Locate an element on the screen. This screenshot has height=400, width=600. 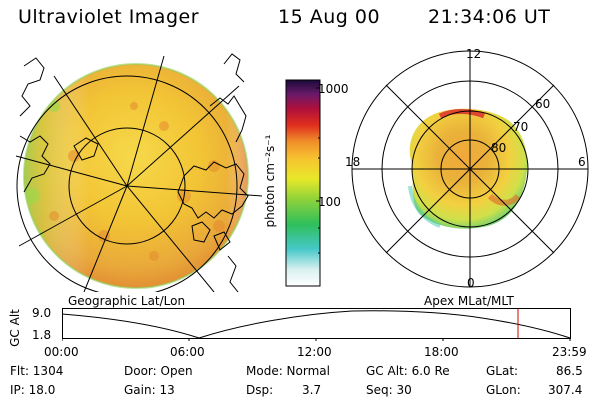
mlat-label-60: 60 is located at coordinates (543, 104).